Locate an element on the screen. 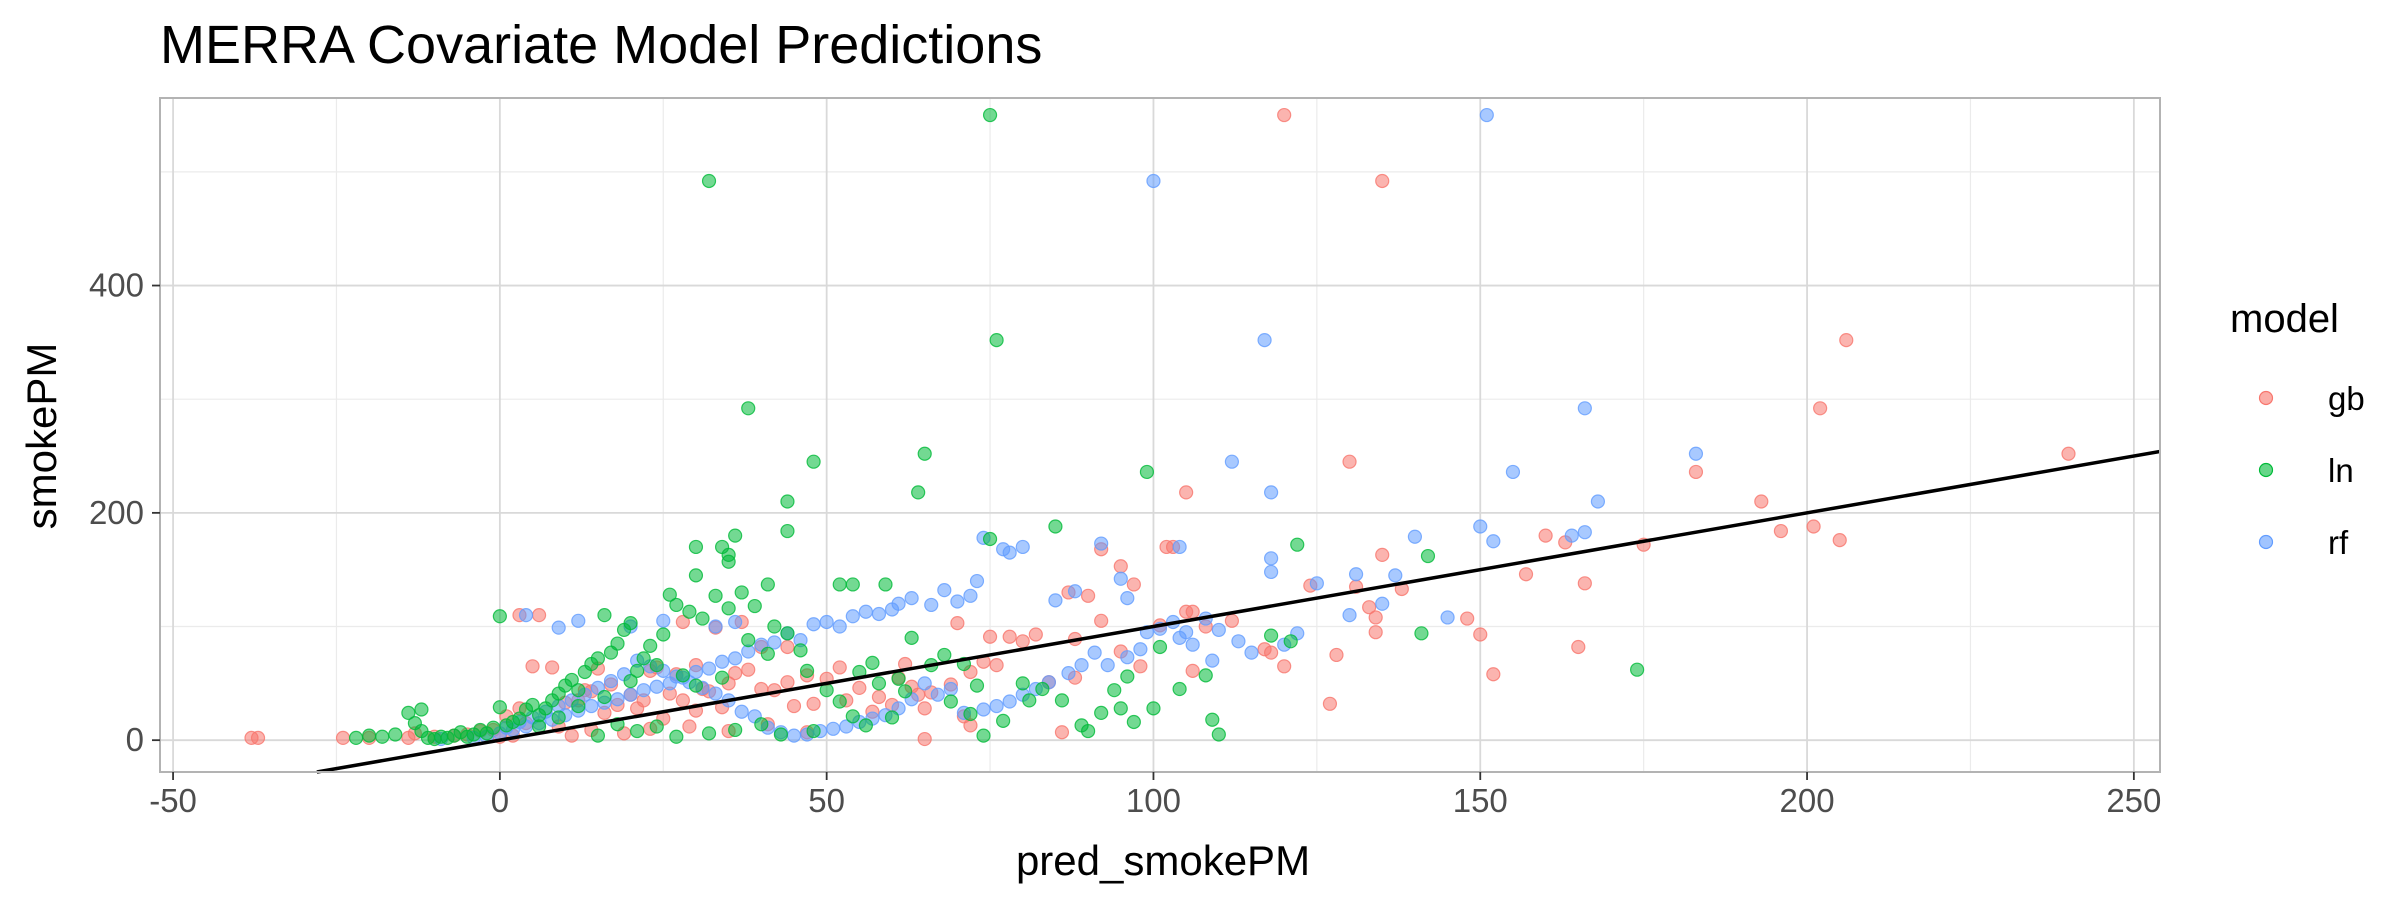 This screenshot has height=900, width=2400. x-tick-label: -50 is located at coordinates (173, 800).